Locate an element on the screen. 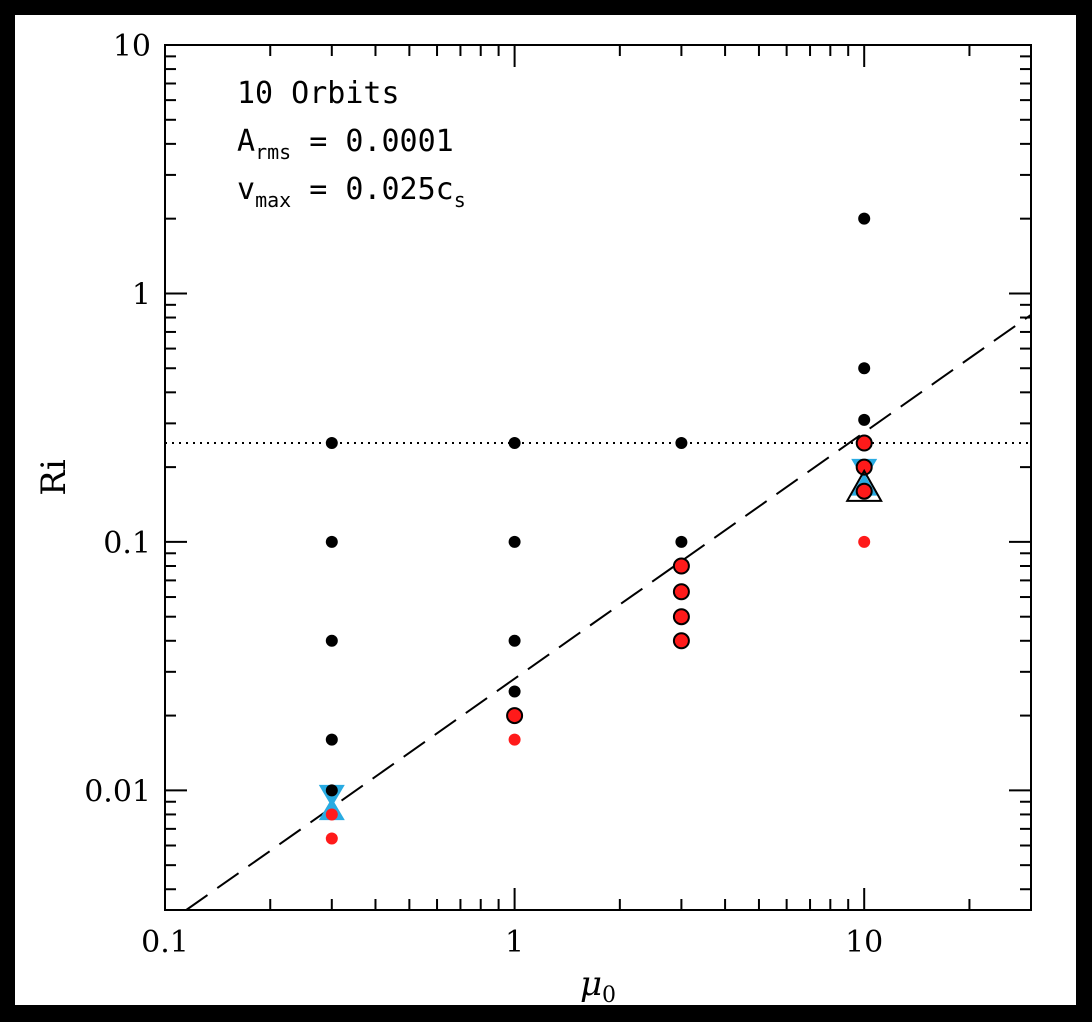 This screenshot has height=1022, width=1092. y-tick-label: 1 is located at coordinates (141, 294).